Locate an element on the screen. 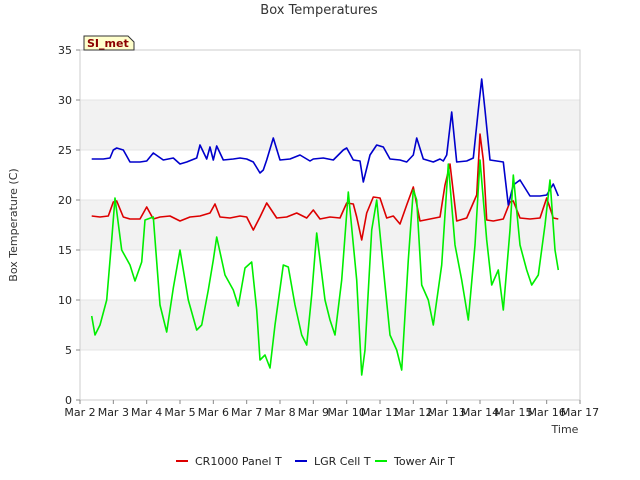 This screenshot has height=480, width=640. y-tick-label: 5 is located at coordinates (68, 350).